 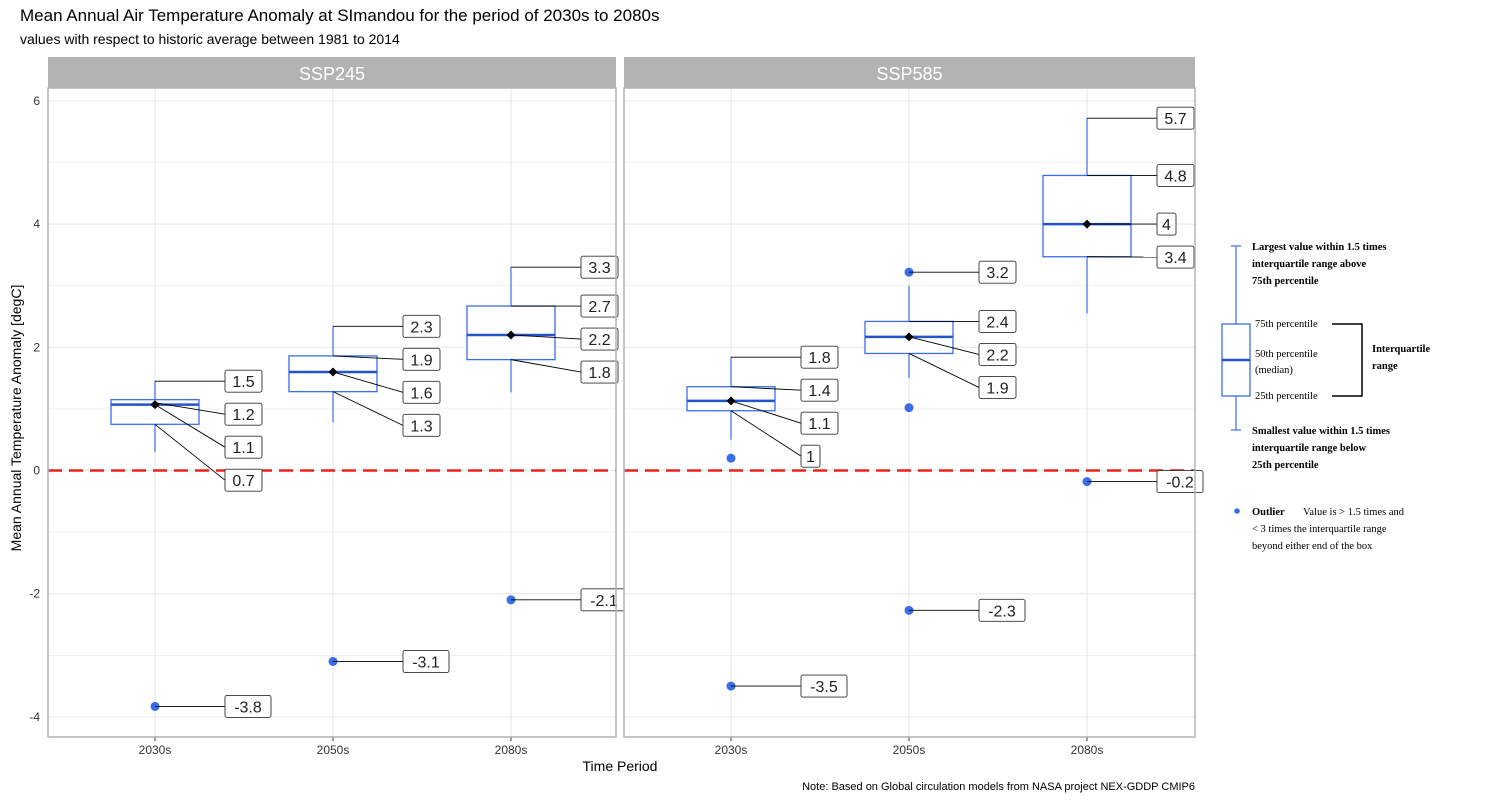 I want to click on value-label: 2.4, so click(x=997, y=322).